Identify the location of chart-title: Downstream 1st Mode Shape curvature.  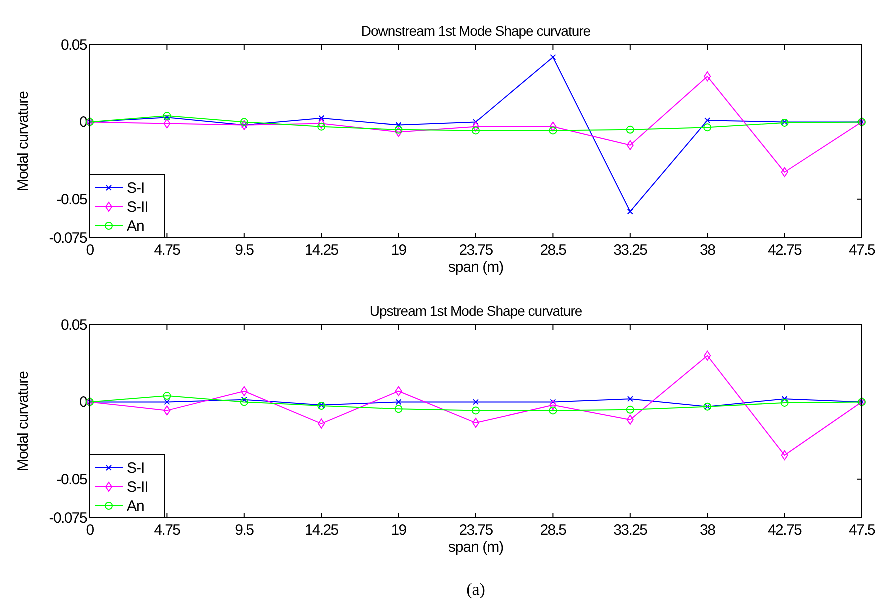
(476, 31).